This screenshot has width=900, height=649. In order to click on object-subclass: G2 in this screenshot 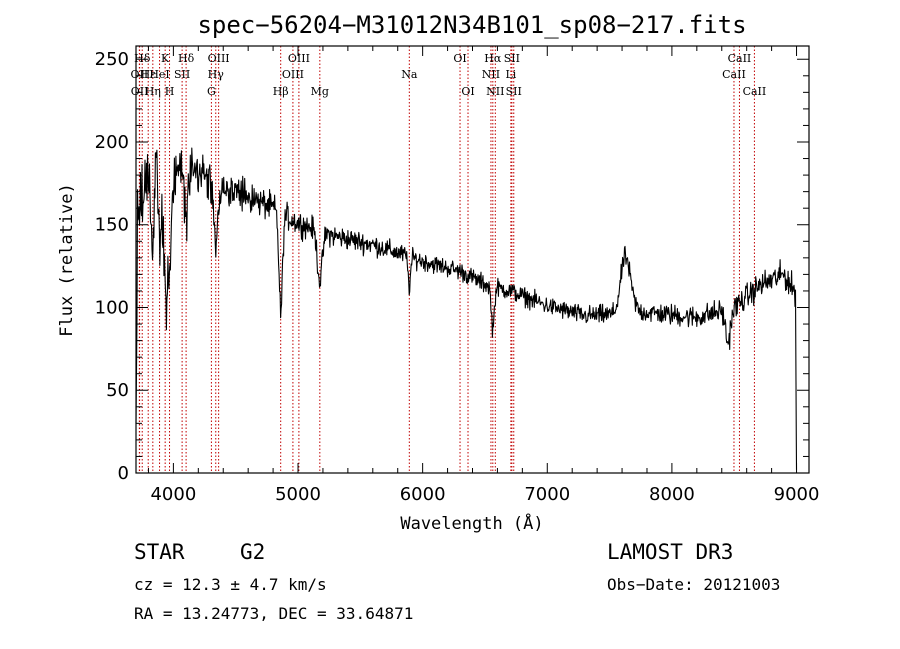, I will do `click(252, 552)`.